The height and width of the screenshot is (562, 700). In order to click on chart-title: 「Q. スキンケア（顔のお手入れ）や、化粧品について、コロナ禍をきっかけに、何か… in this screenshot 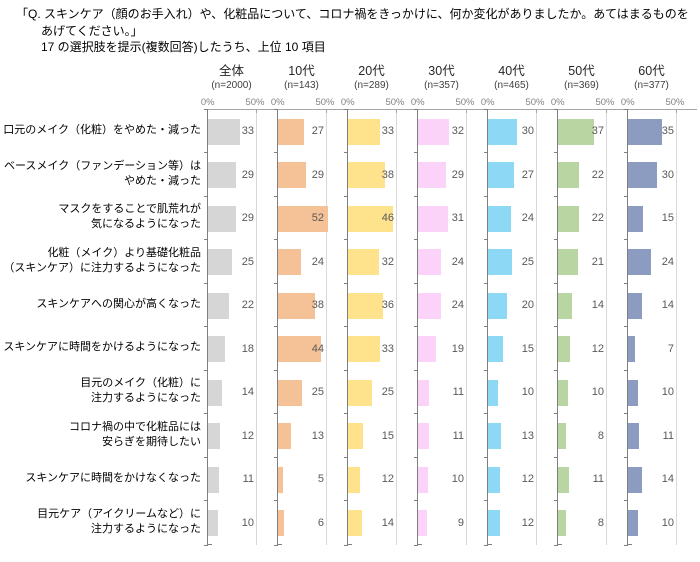, I will do `click(352, 22)`.